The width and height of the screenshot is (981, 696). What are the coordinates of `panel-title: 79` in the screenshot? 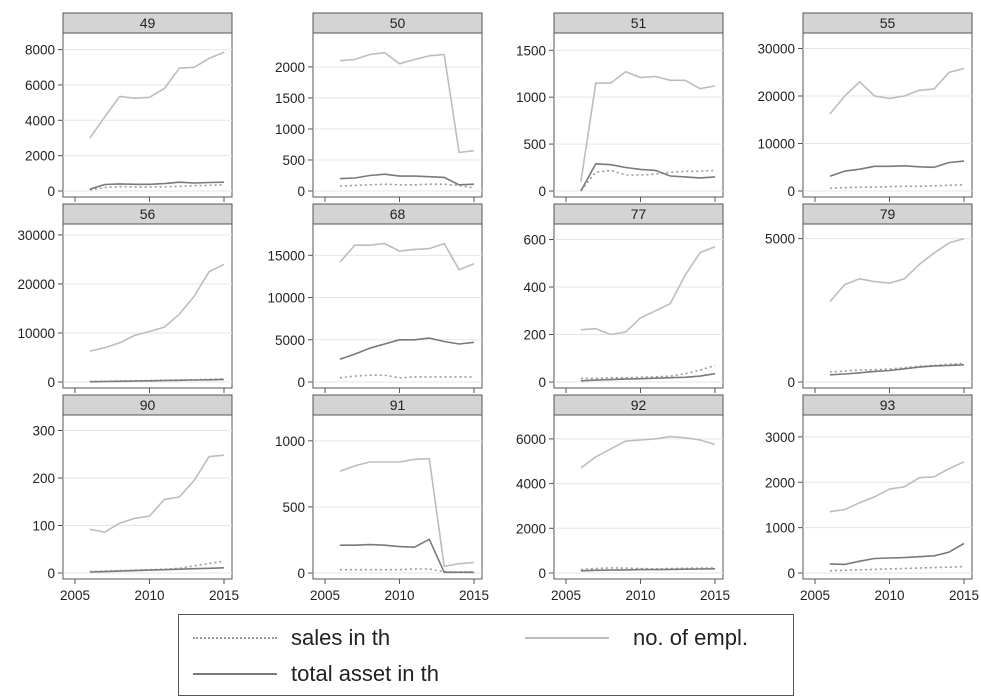 It's located at (888, 214).